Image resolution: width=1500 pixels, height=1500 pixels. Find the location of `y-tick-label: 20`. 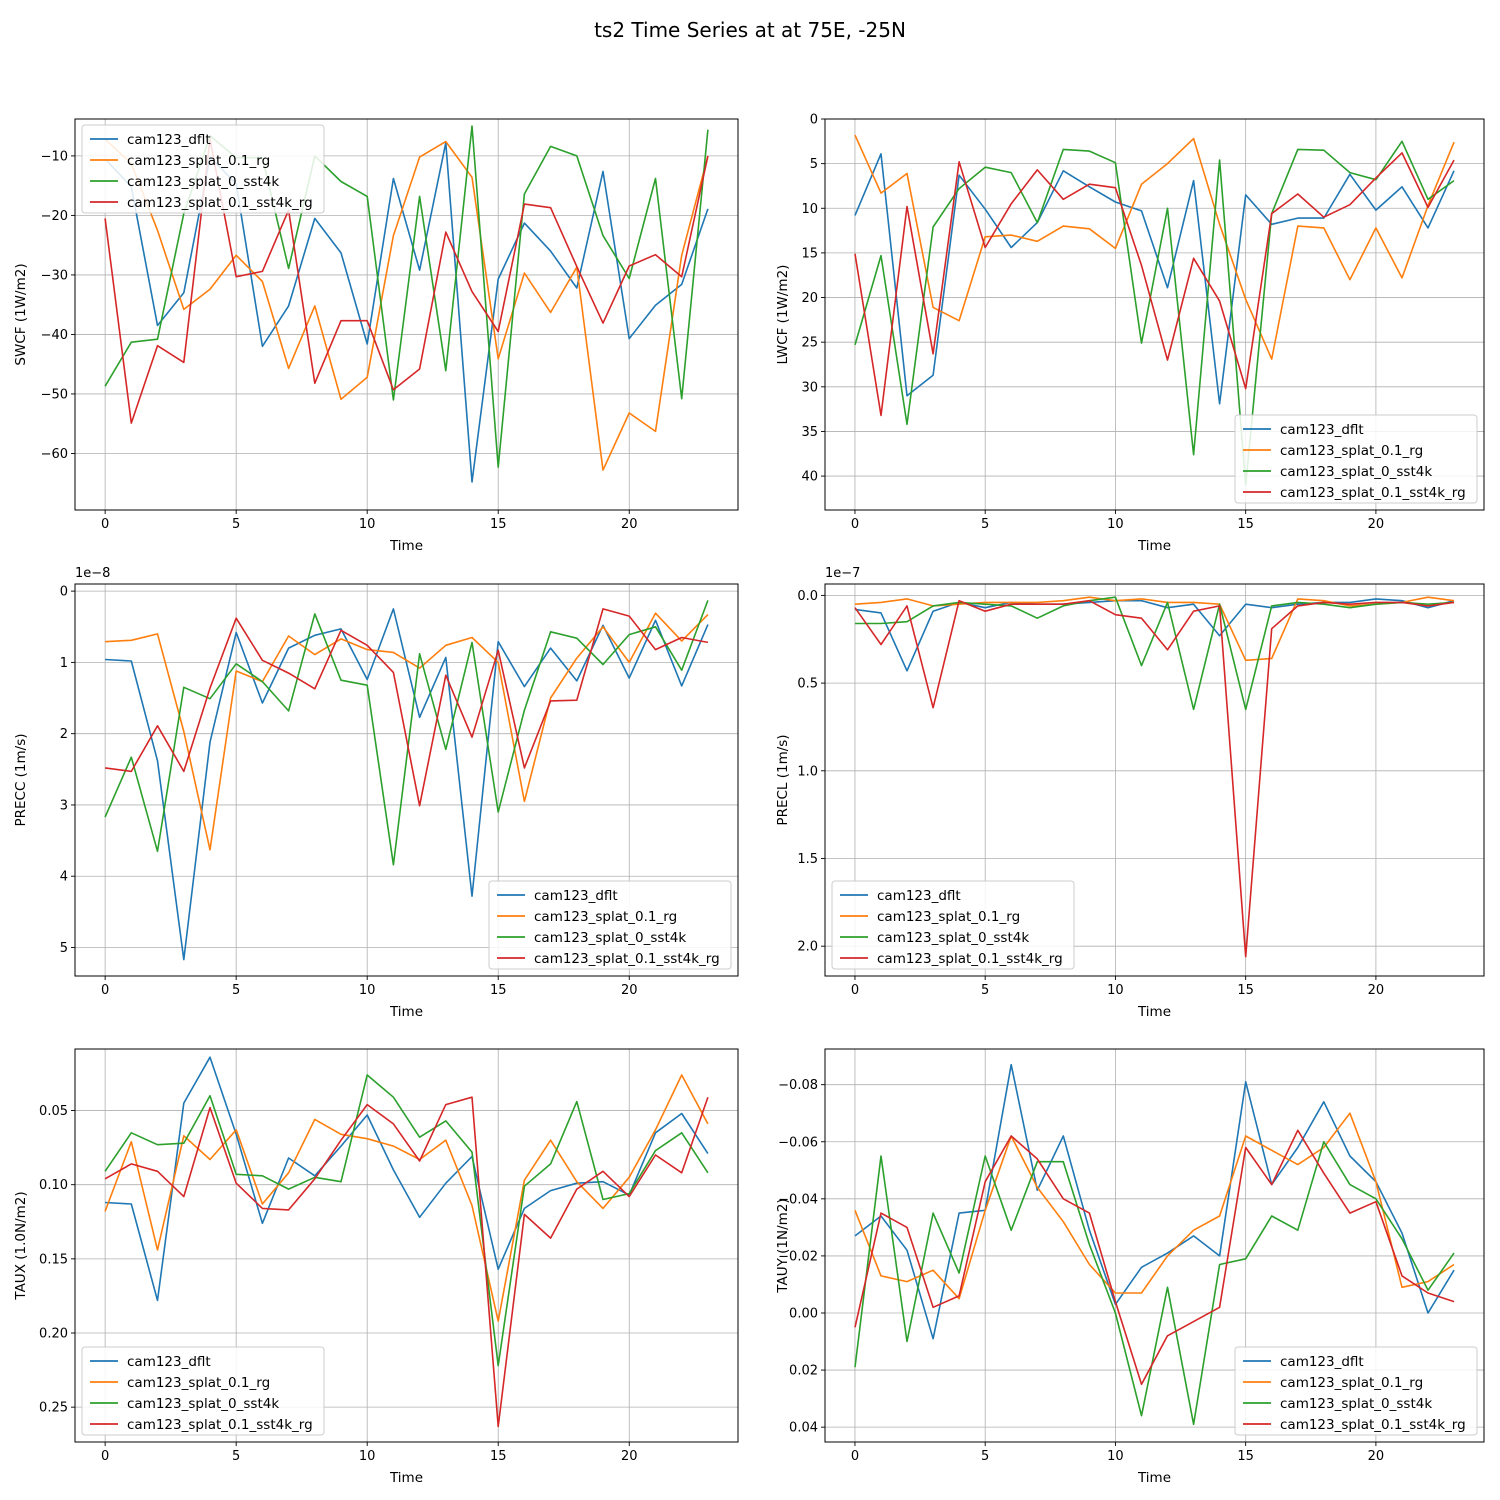

y-tick-label: 20 is located at coordinates (809, 298).